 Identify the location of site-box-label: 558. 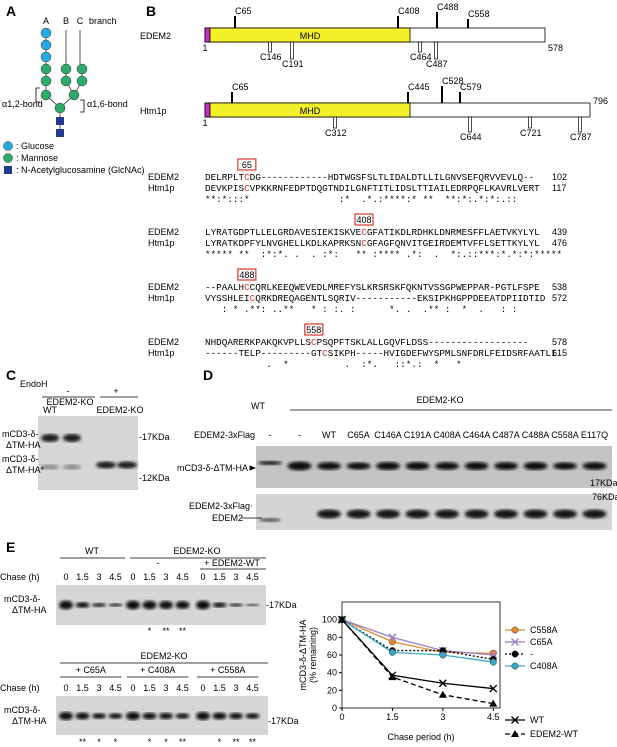
(313, 330).